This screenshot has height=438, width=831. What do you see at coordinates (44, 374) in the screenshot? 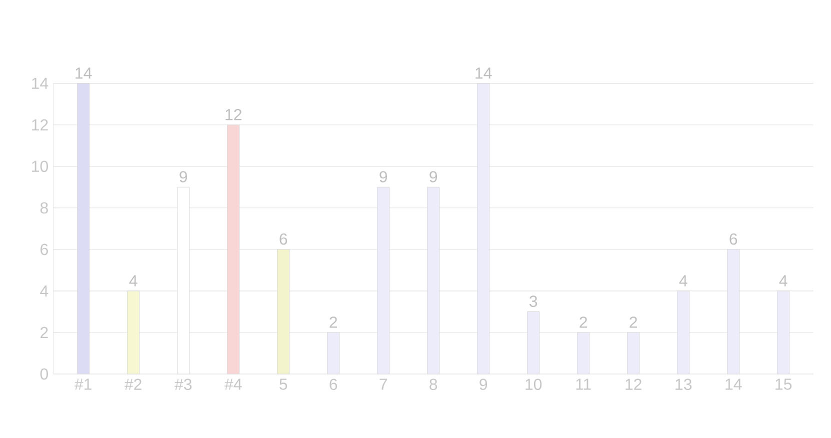
I see `y-tick-label: 0` at bounding box center [44, 374].